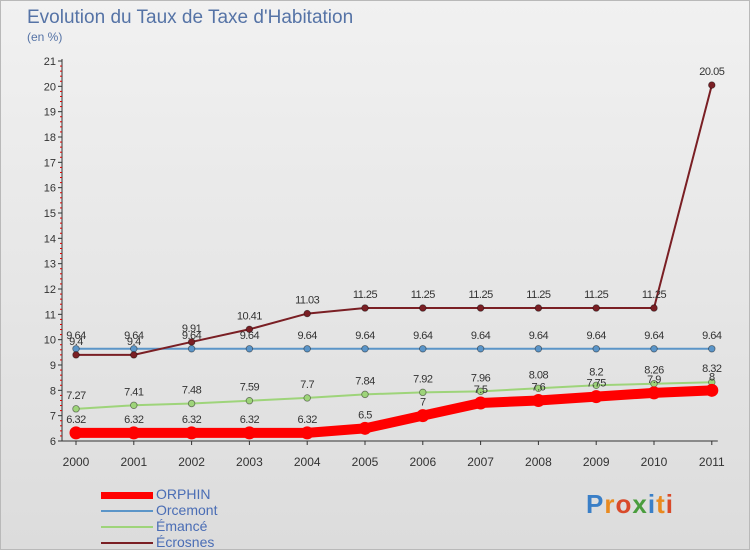 This screenshot has height=550, width=750. What do you see at coordinates (53, 442) in the screenshot?
I see `y-tick-label: 6` at bounding box center [53, 442].